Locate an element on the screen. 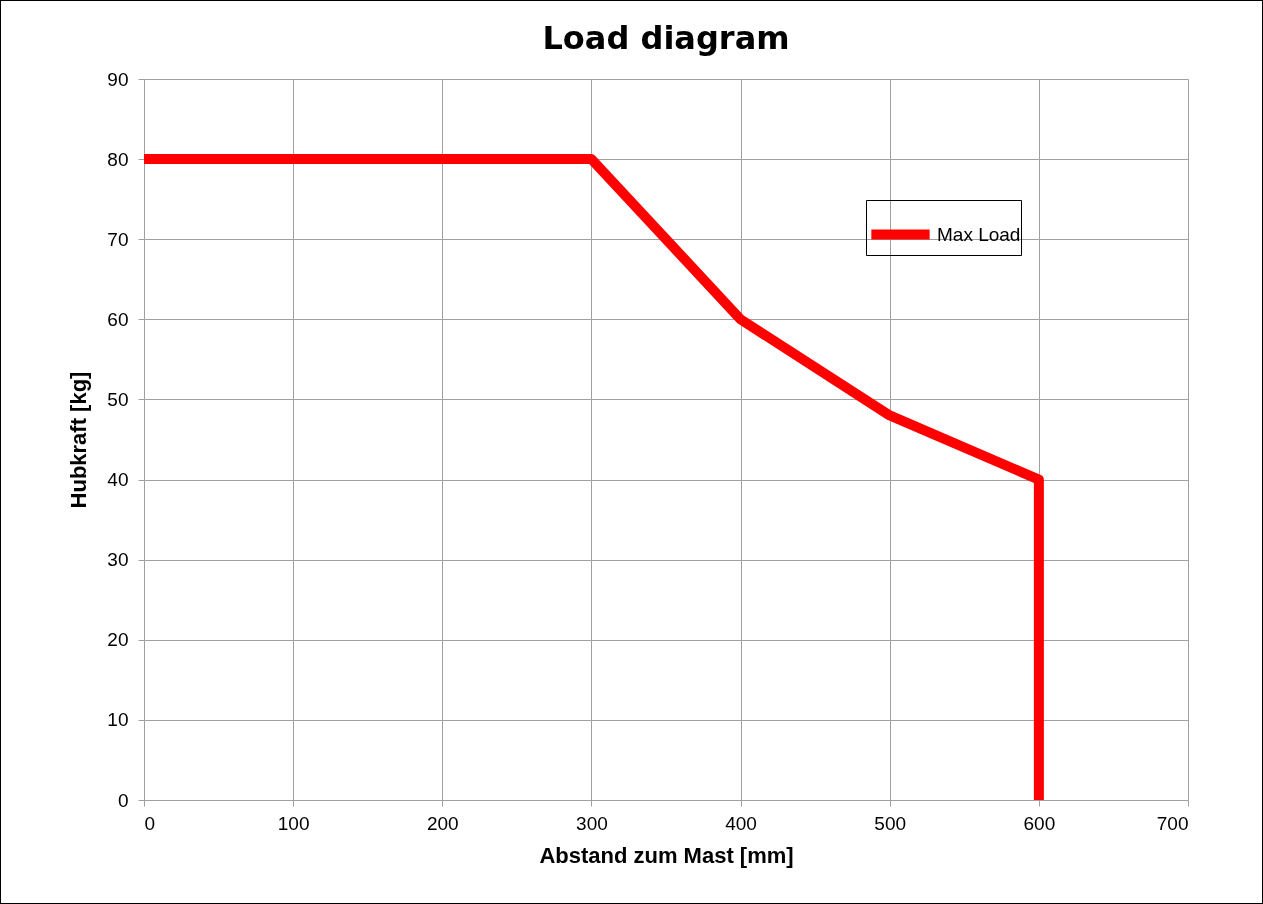 This screenshot has height=904, width=1263. legend-label: Max Load is located at coordinates (979, 234).